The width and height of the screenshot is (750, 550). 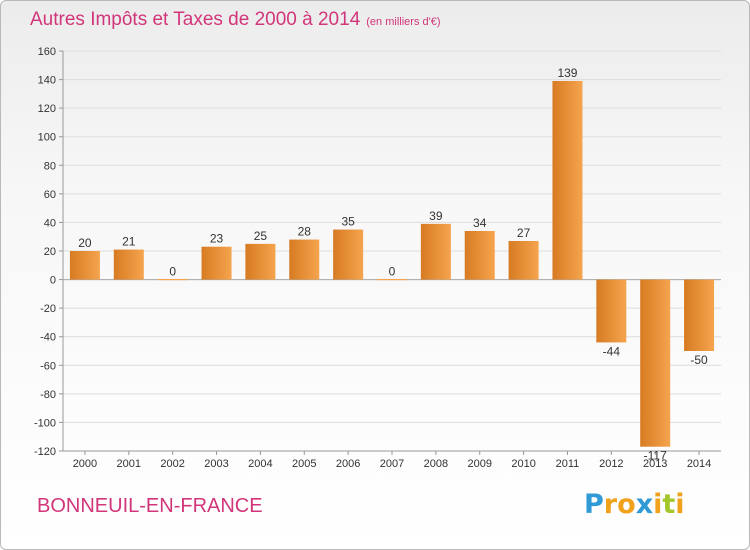 What do you see at coordinates (567, 180) in the screenshot?
I see `bar-2011` at bounding box center [567, 180].